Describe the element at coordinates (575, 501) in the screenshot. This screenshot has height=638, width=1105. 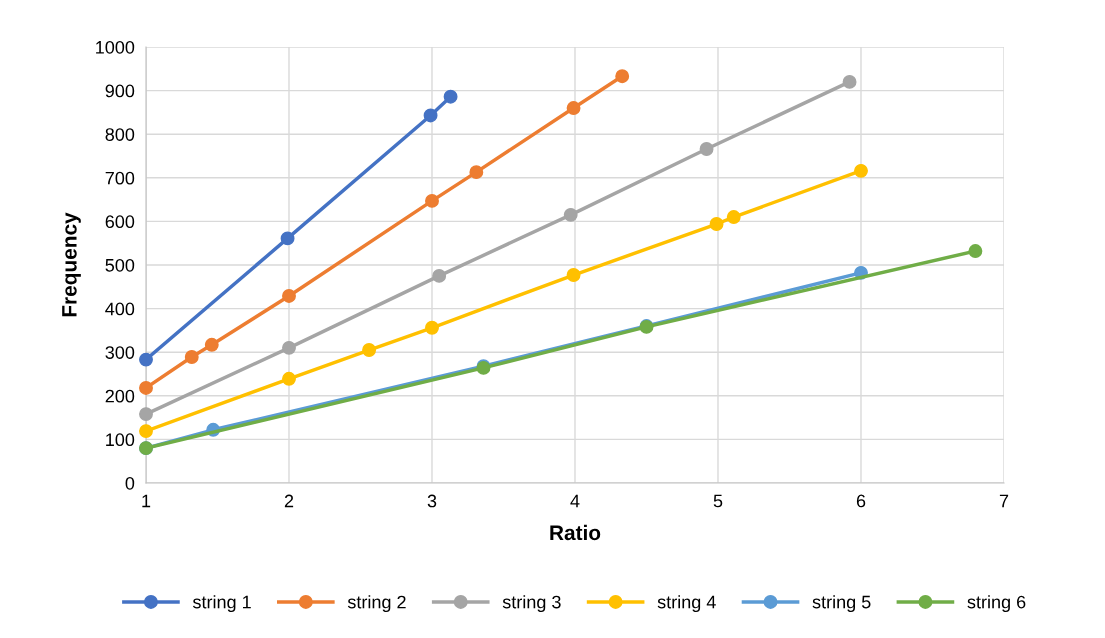
I see `x-tick-label: 4` at that location.